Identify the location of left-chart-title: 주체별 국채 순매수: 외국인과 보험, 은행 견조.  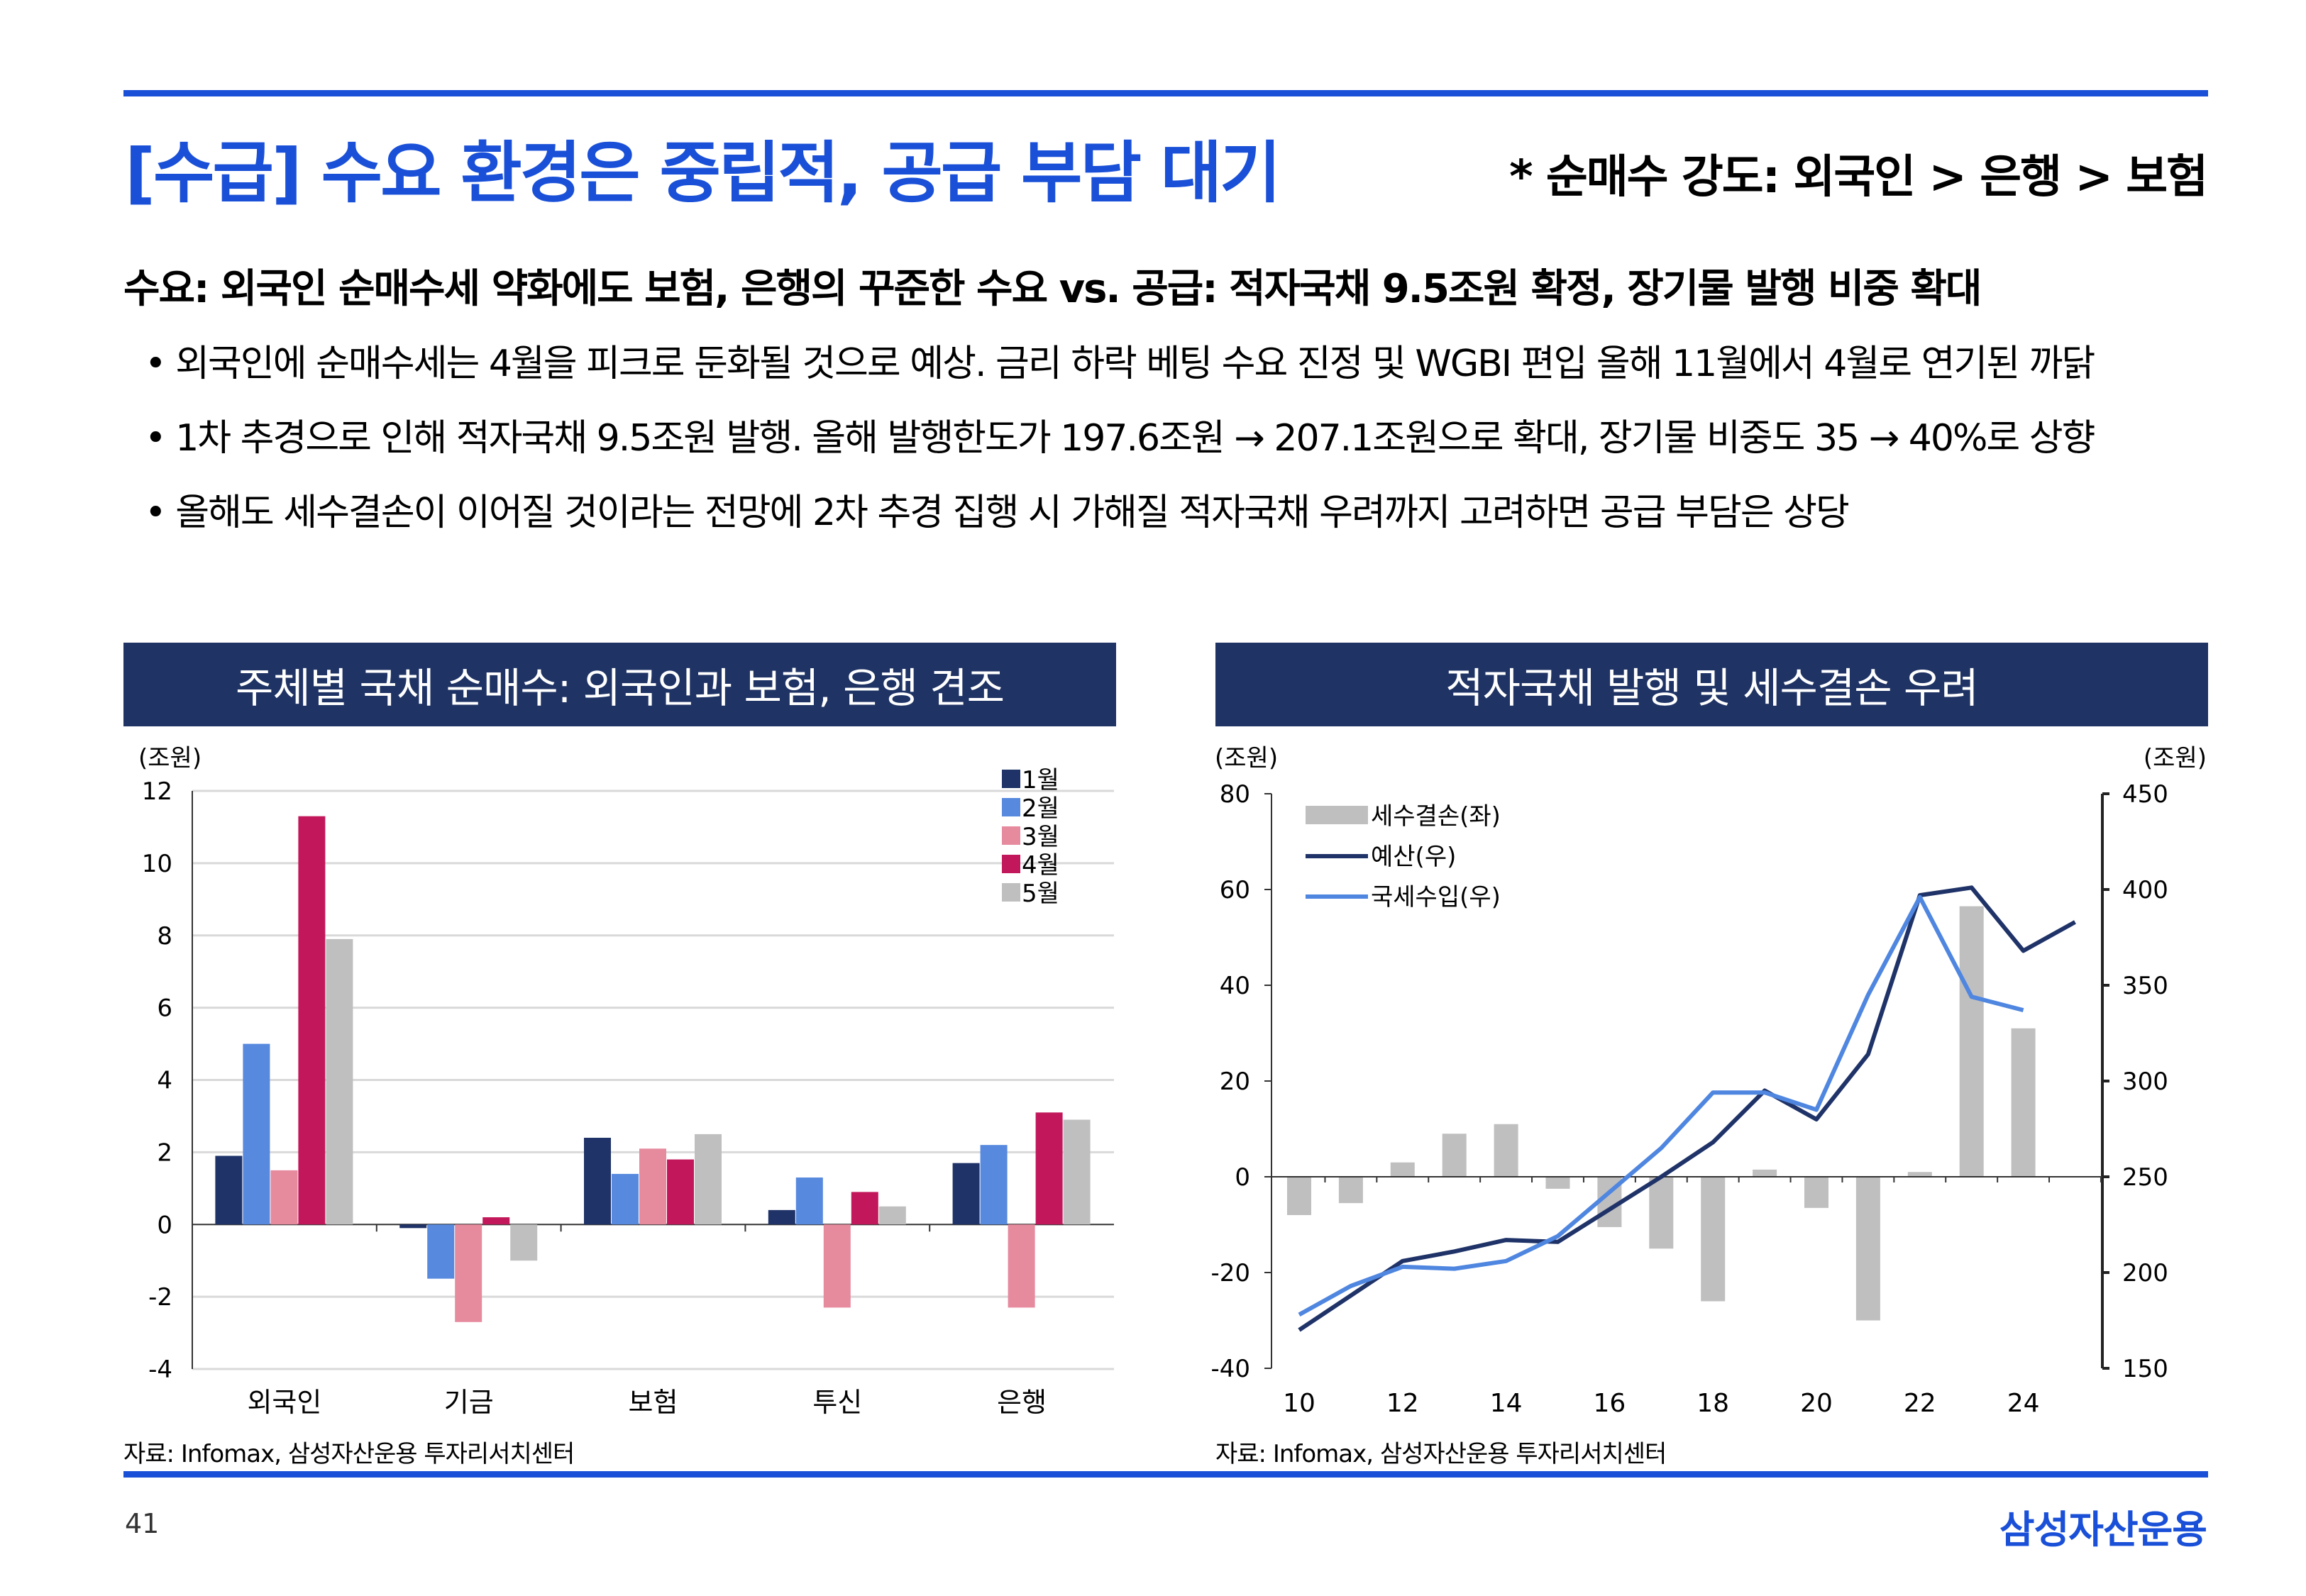
(619, 684).